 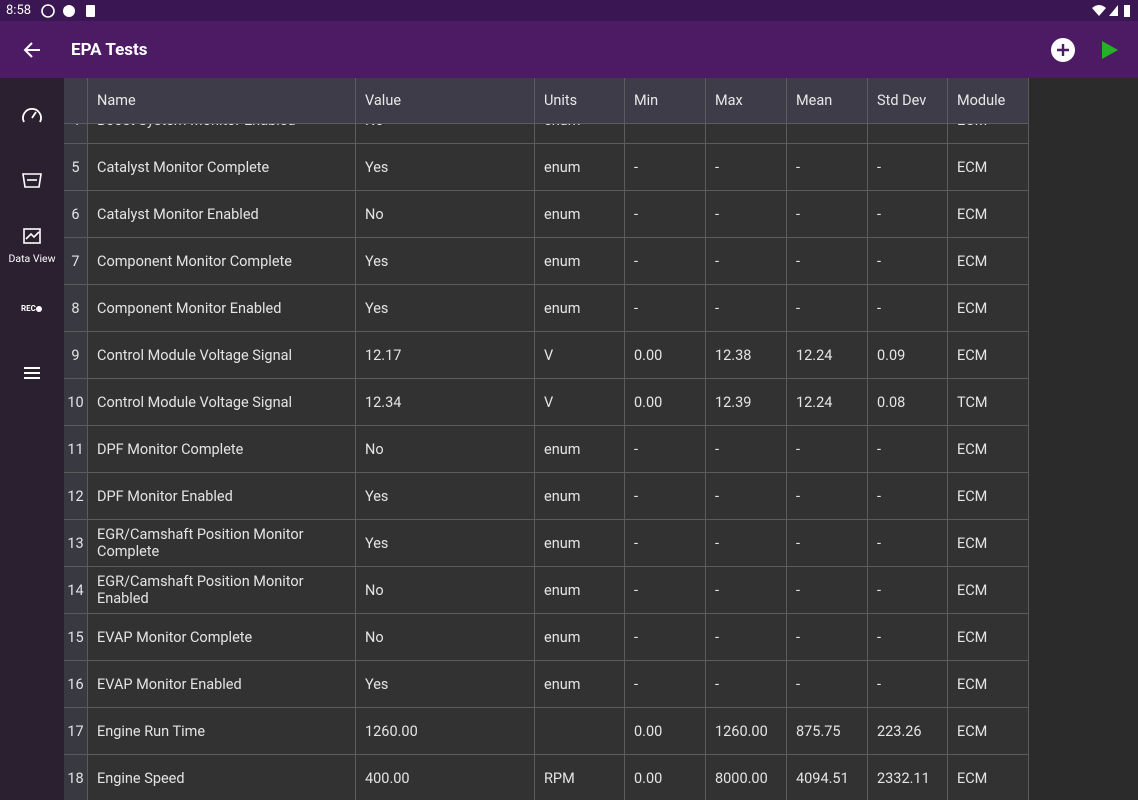 What do you see at coordinates (222, 543) in the screenshot?
I see `table-cell: EGR/Camshaft Position Monitor Complete` at bounding box center [222, 543].